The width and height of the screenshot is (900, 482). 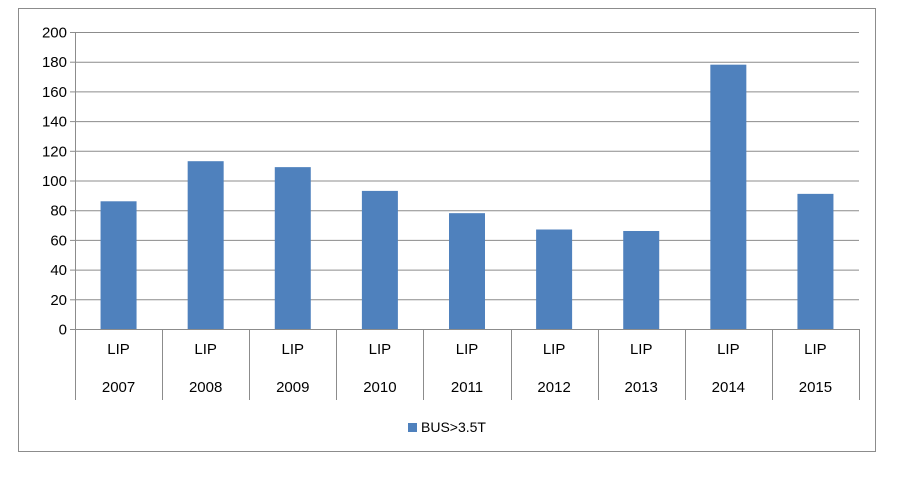 What do you see at coordinates (379, 259) in the screenshot?
I see `bar-2010` at bounding box center [379, 259].